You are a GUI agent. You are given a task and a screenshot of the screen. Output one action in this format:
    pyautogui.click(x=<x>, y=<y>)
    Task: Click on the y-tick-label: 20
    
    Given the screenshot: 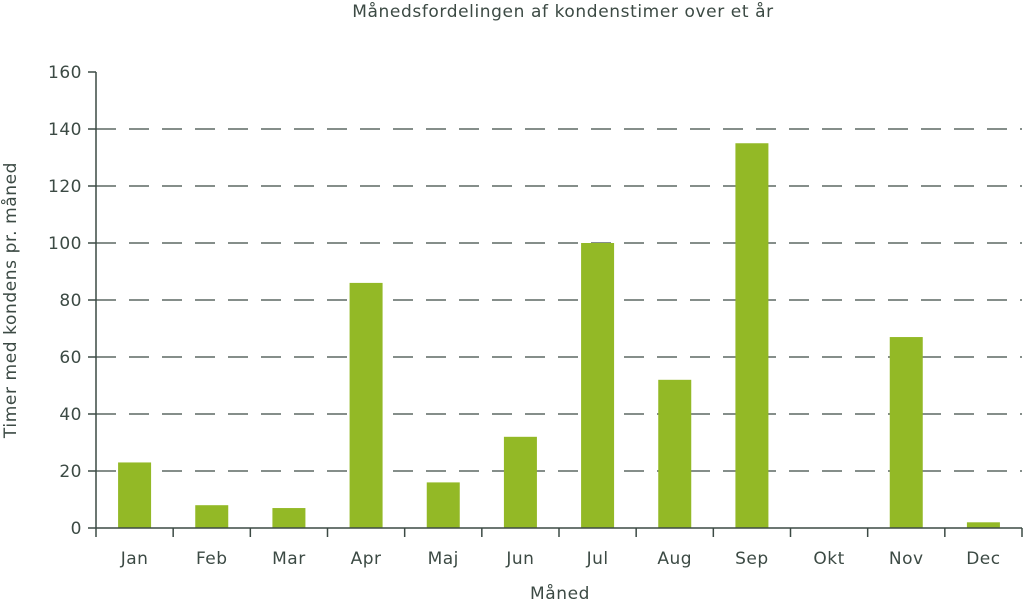 What is the action you would take?
    pyautogui.click(x=70, y=472)
    